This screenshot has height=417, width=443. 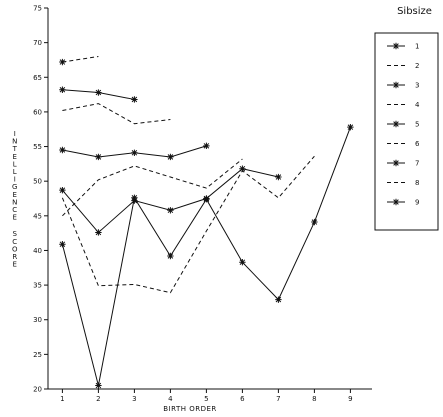 What do you see at coordinates (403, 86) in the screenshot?
I see `legend-entry-3: 3` at bounding box center [403, 86].